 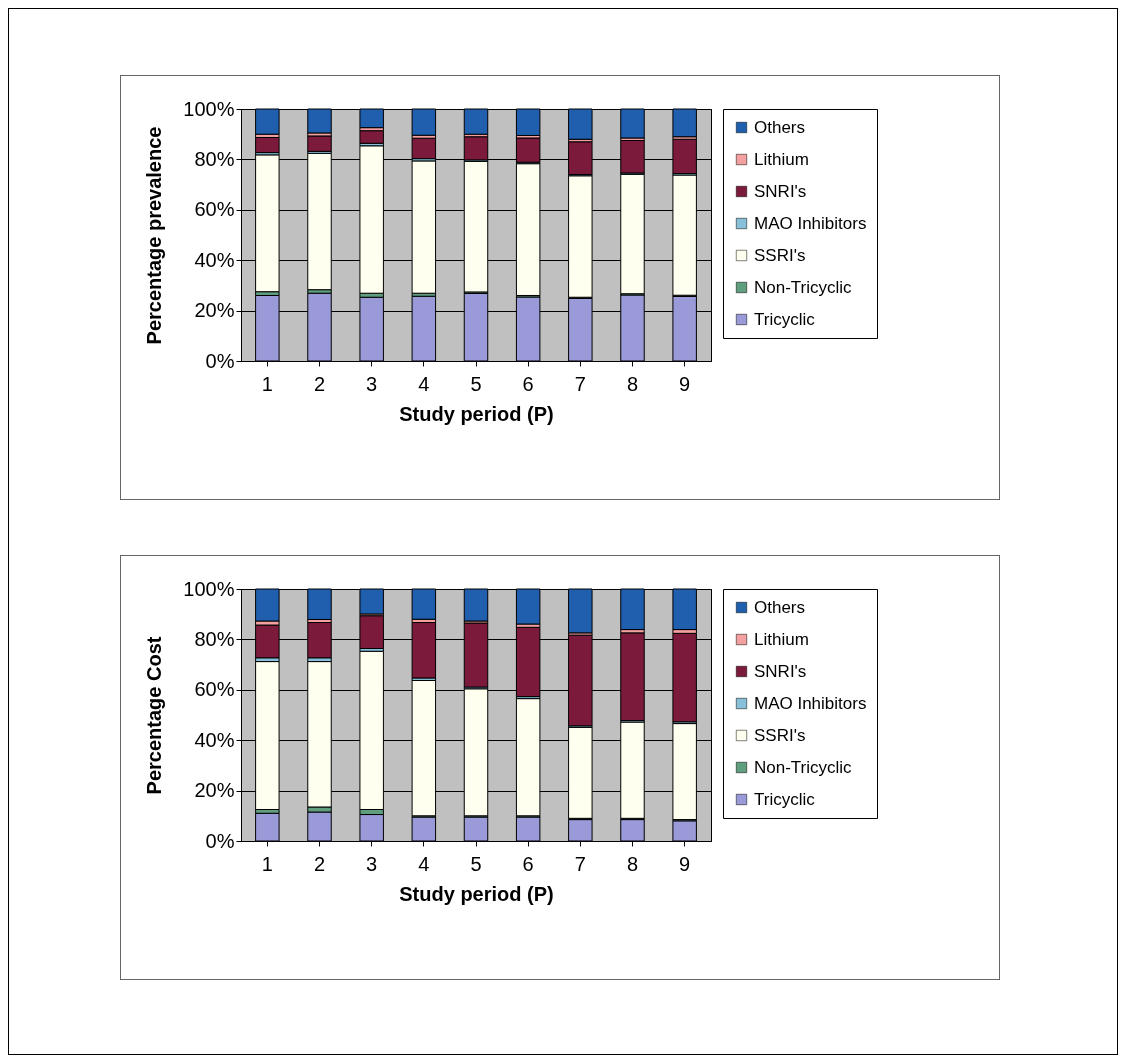 I want to click on y-axis-title: Percentage Cost, so click(x=154, y=715).